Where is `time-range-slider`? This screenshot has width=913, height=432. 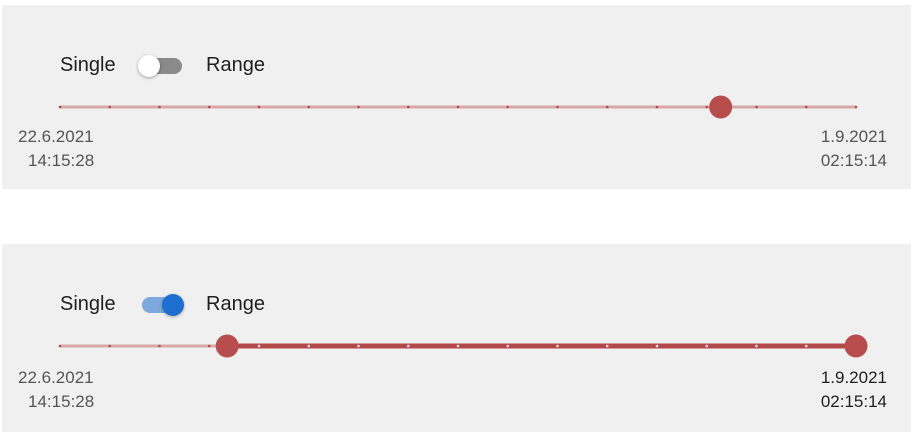 time-range-slider is located at coordinates (463, 346).